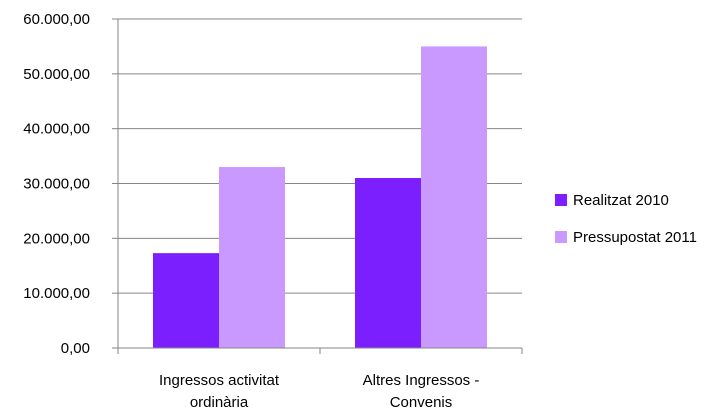 The width and height of the screenshot is (717, 414). Describe the element at coordinates (421, 401) in the screenshot. I see `x-category-label: Convenis` at that location.